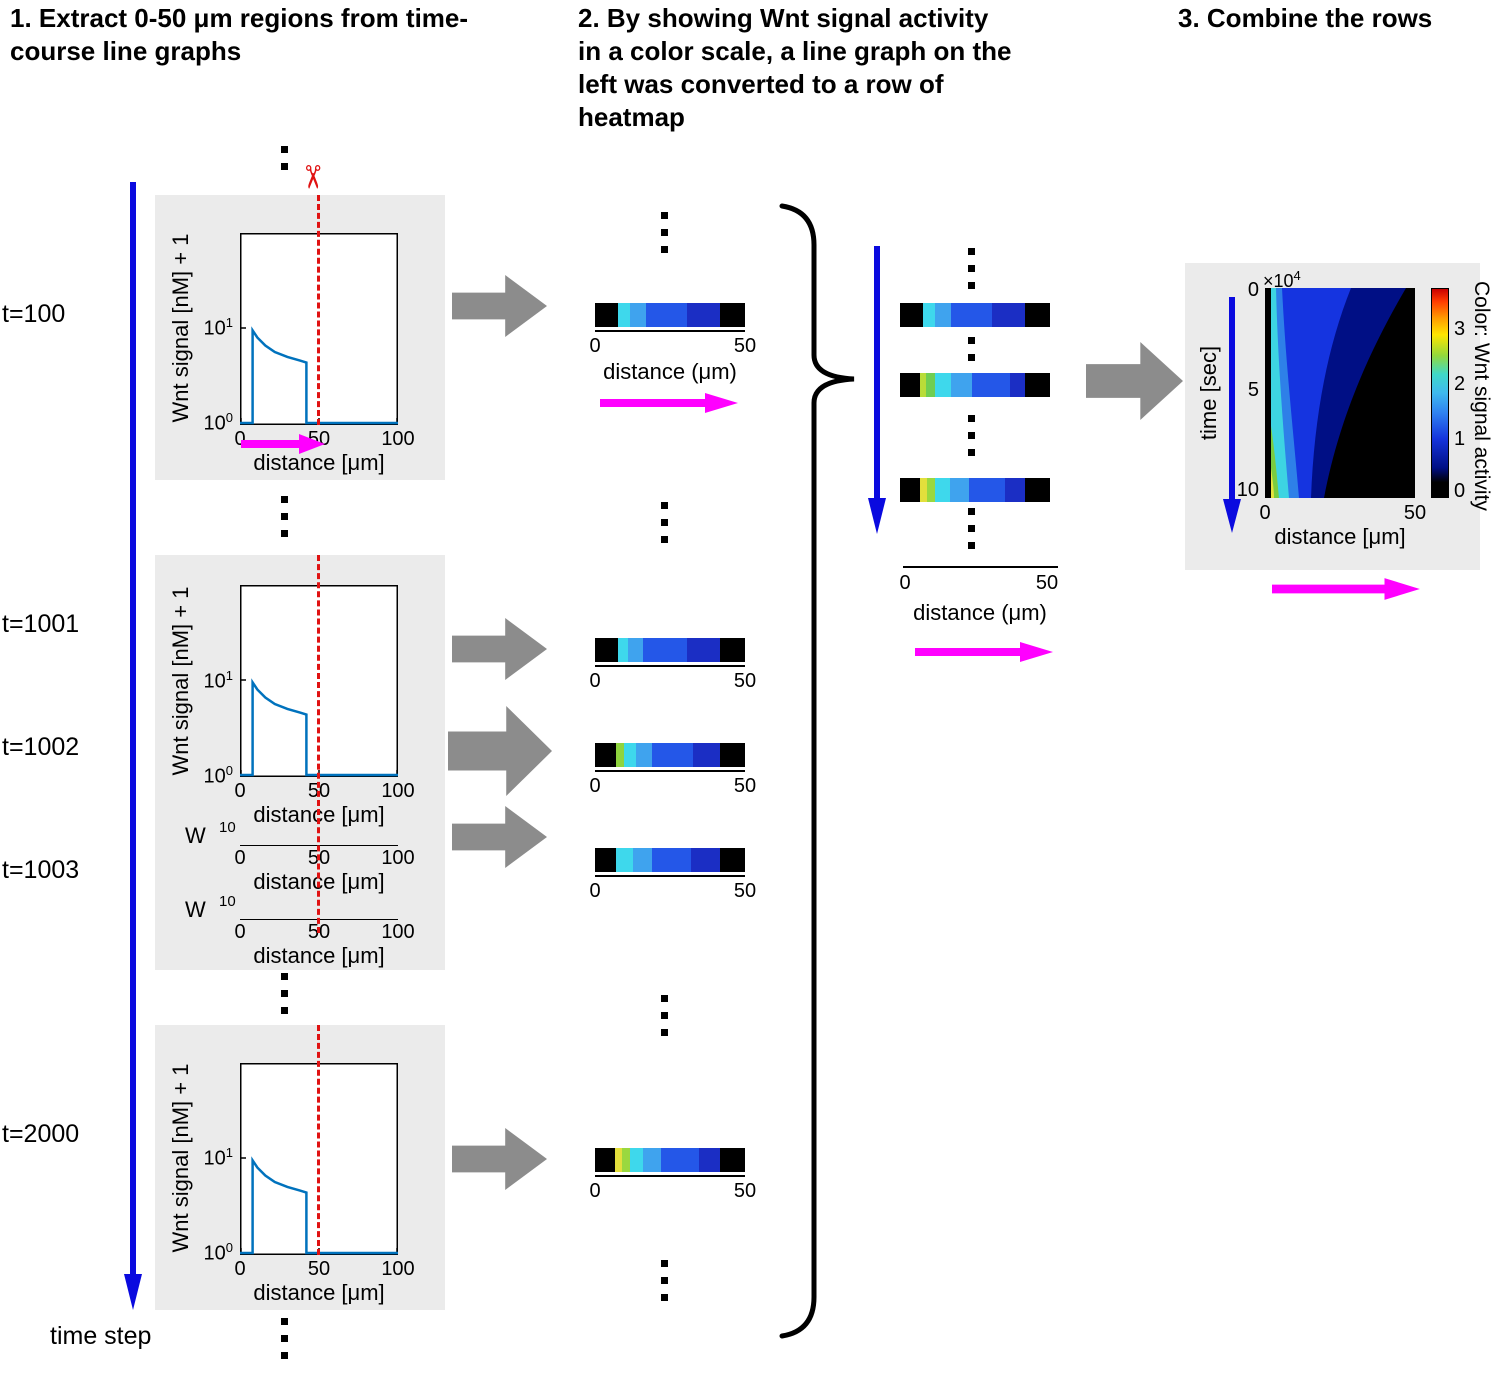  Describe the element at coordinates (319, 1292) in the screenshot. I see `plot-x-axis-label: distance [μm]` at that location.